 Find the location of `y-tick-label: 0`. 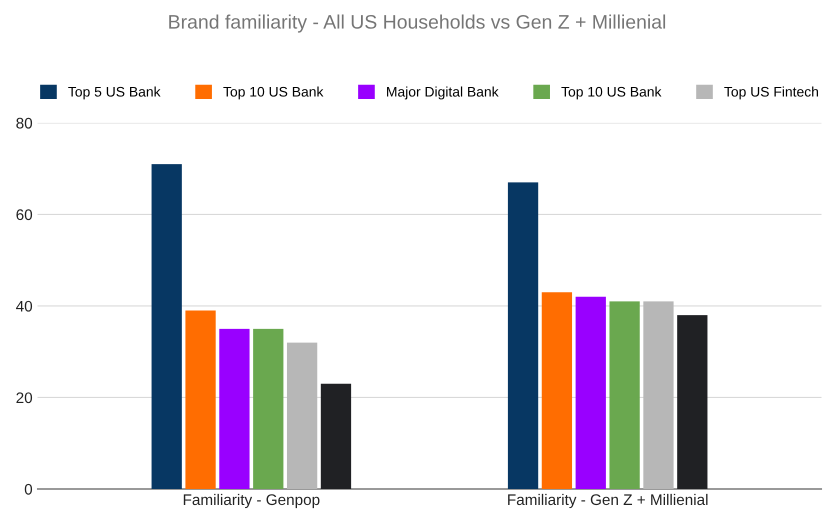

y-tick-label: 0 is located at coordinates (28, 489).